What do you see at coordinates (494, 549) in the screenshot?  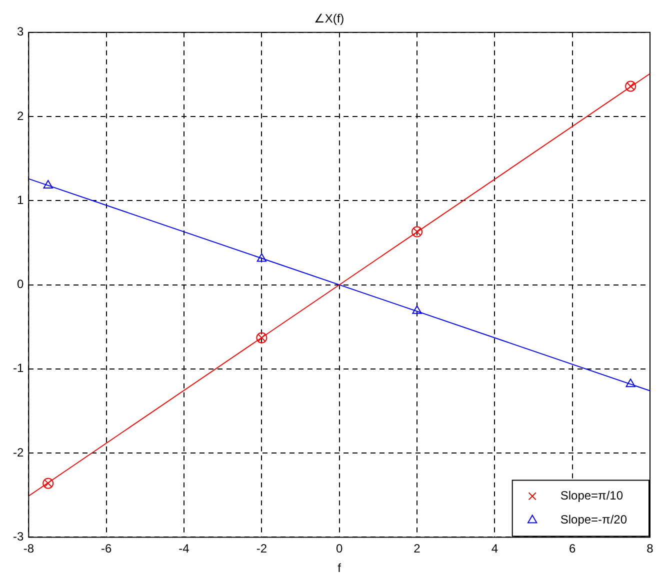 I see `x-tick-label: 4` at bounding box center [494, 549].